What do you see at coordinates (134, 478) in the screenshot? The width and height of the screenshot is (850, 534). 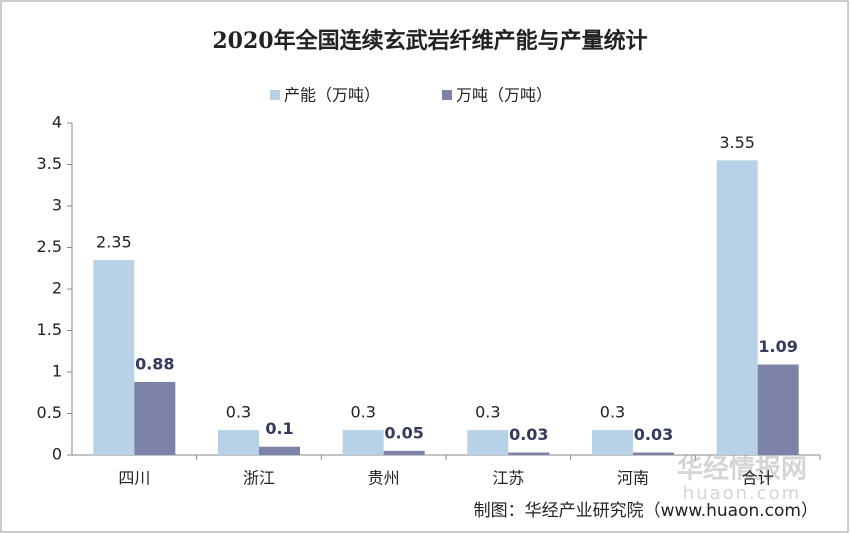 I see `x-tick-label: 四川` at bounding box center [134, 478].